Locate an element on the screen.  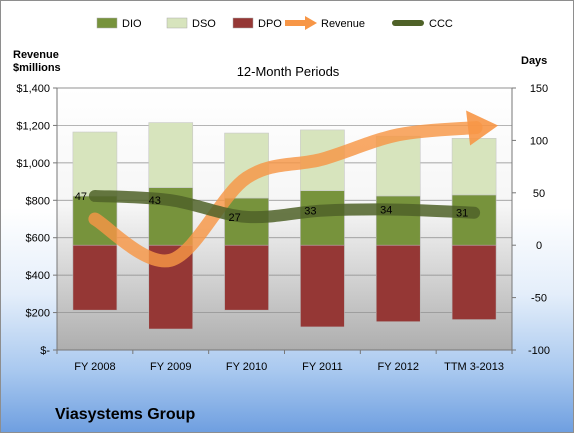
ccc-data-label: 33 is located at coordinates (310, 212).